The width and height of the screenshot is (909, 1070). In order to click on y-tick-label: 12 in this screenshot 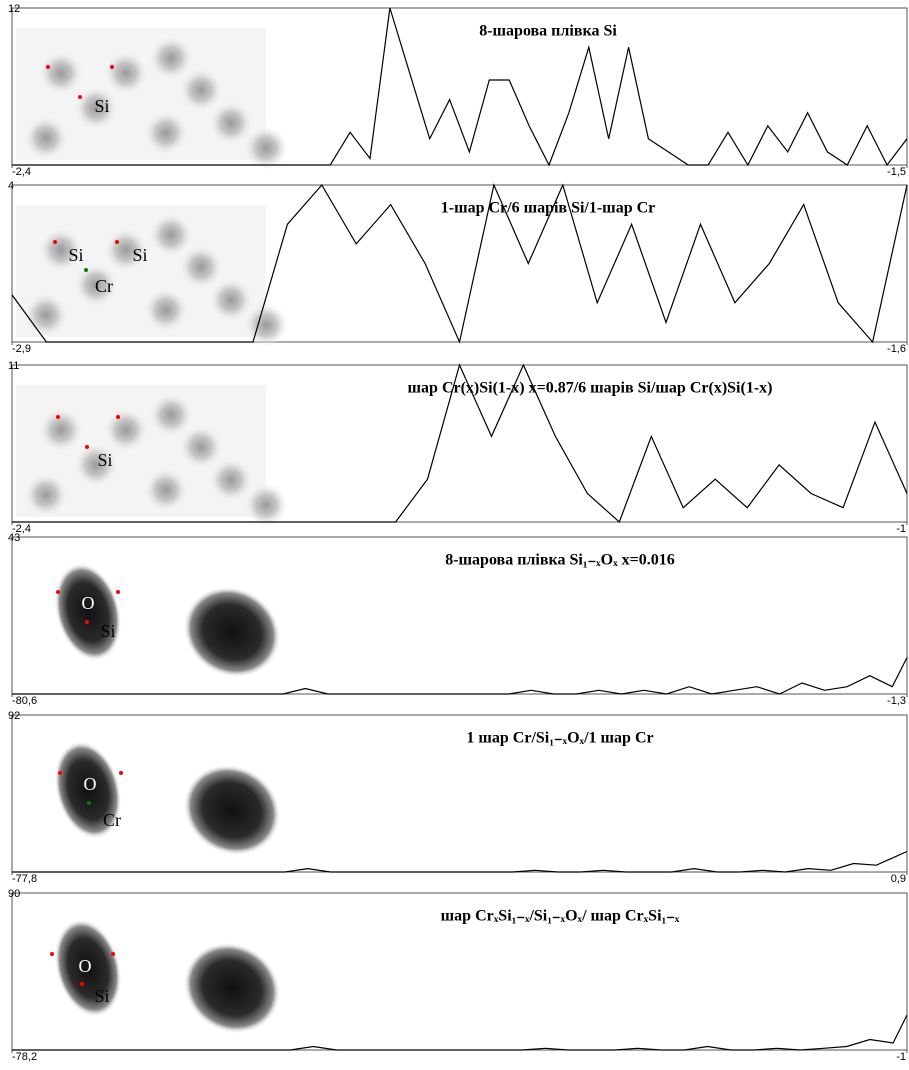, I will do `click(14, 9)`.